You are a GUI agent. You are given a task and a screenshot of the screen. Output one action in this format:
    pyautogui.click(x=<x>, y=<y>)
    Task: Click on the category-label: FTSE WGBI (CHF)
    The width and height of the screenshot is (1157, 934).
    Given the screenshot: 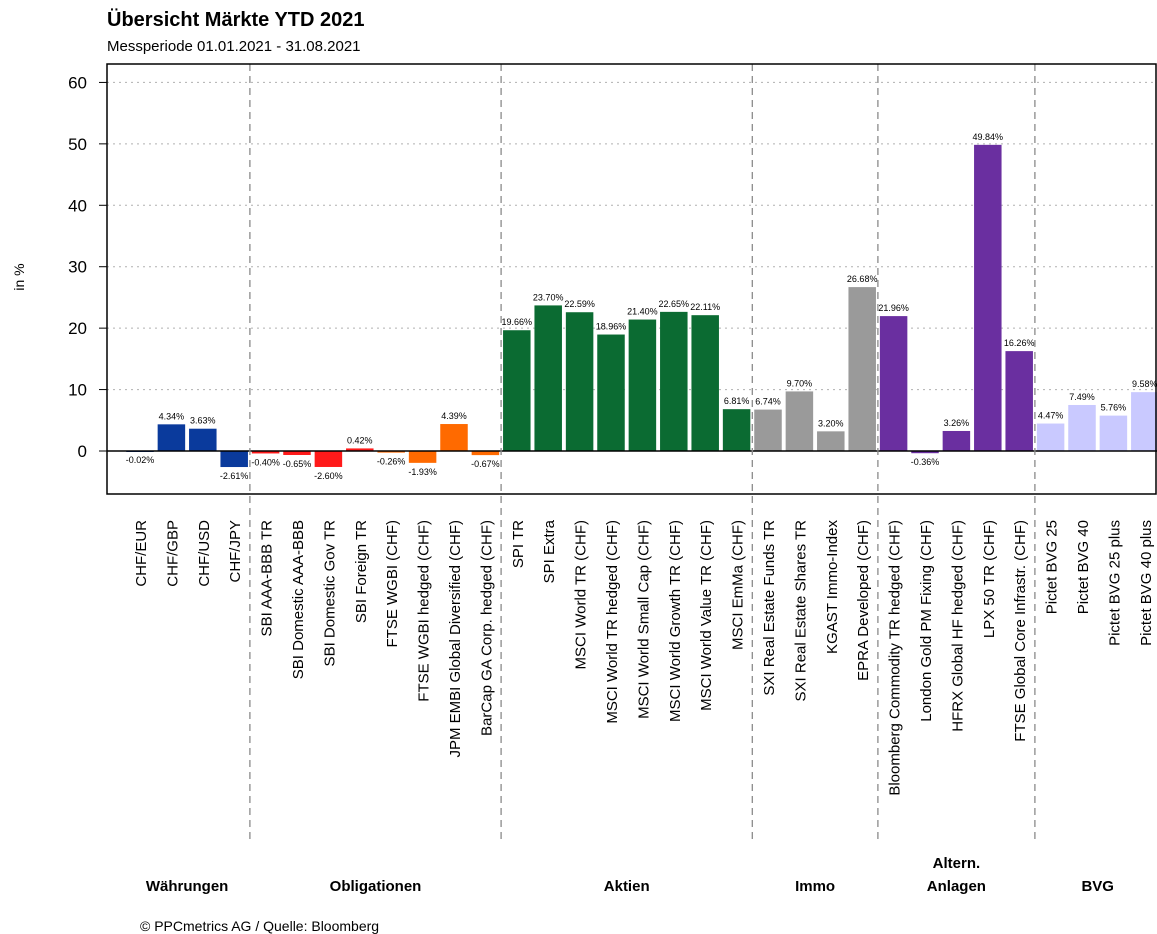 What is the action you would take?
    pyautogui.click(x=392, y=584)
    